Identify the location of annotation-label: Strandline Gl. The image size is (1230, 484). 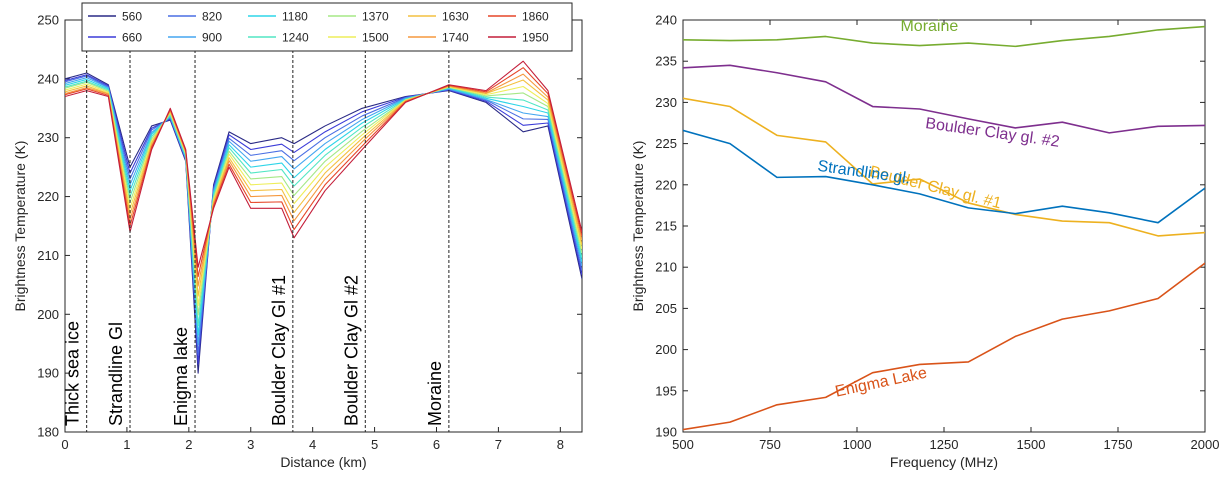
(116, 374).